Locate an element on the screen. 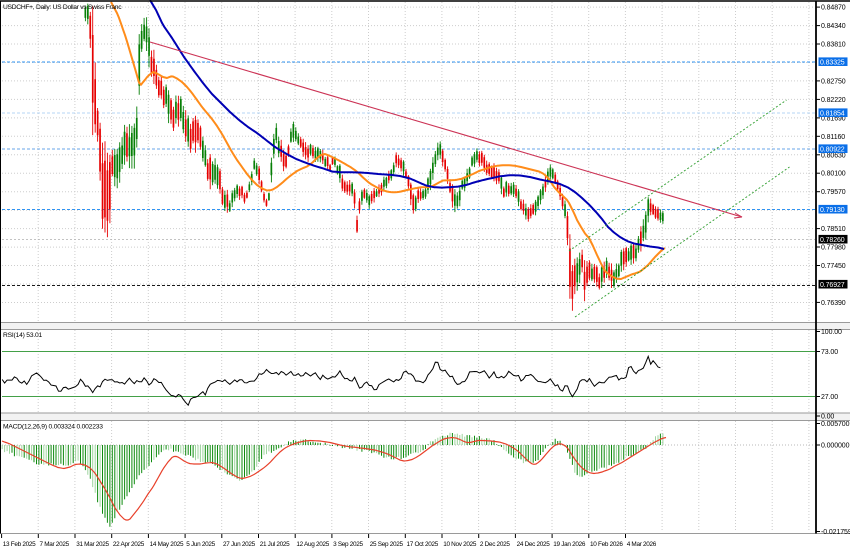  svg-text: 27.00 is located at coordinates (829, 397).